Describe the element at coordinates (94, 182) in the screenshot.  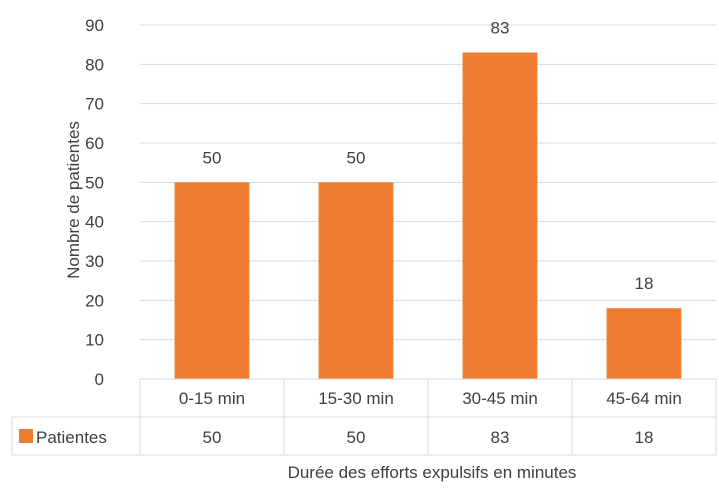
I see `y-tick-label-50: 50` at that location.